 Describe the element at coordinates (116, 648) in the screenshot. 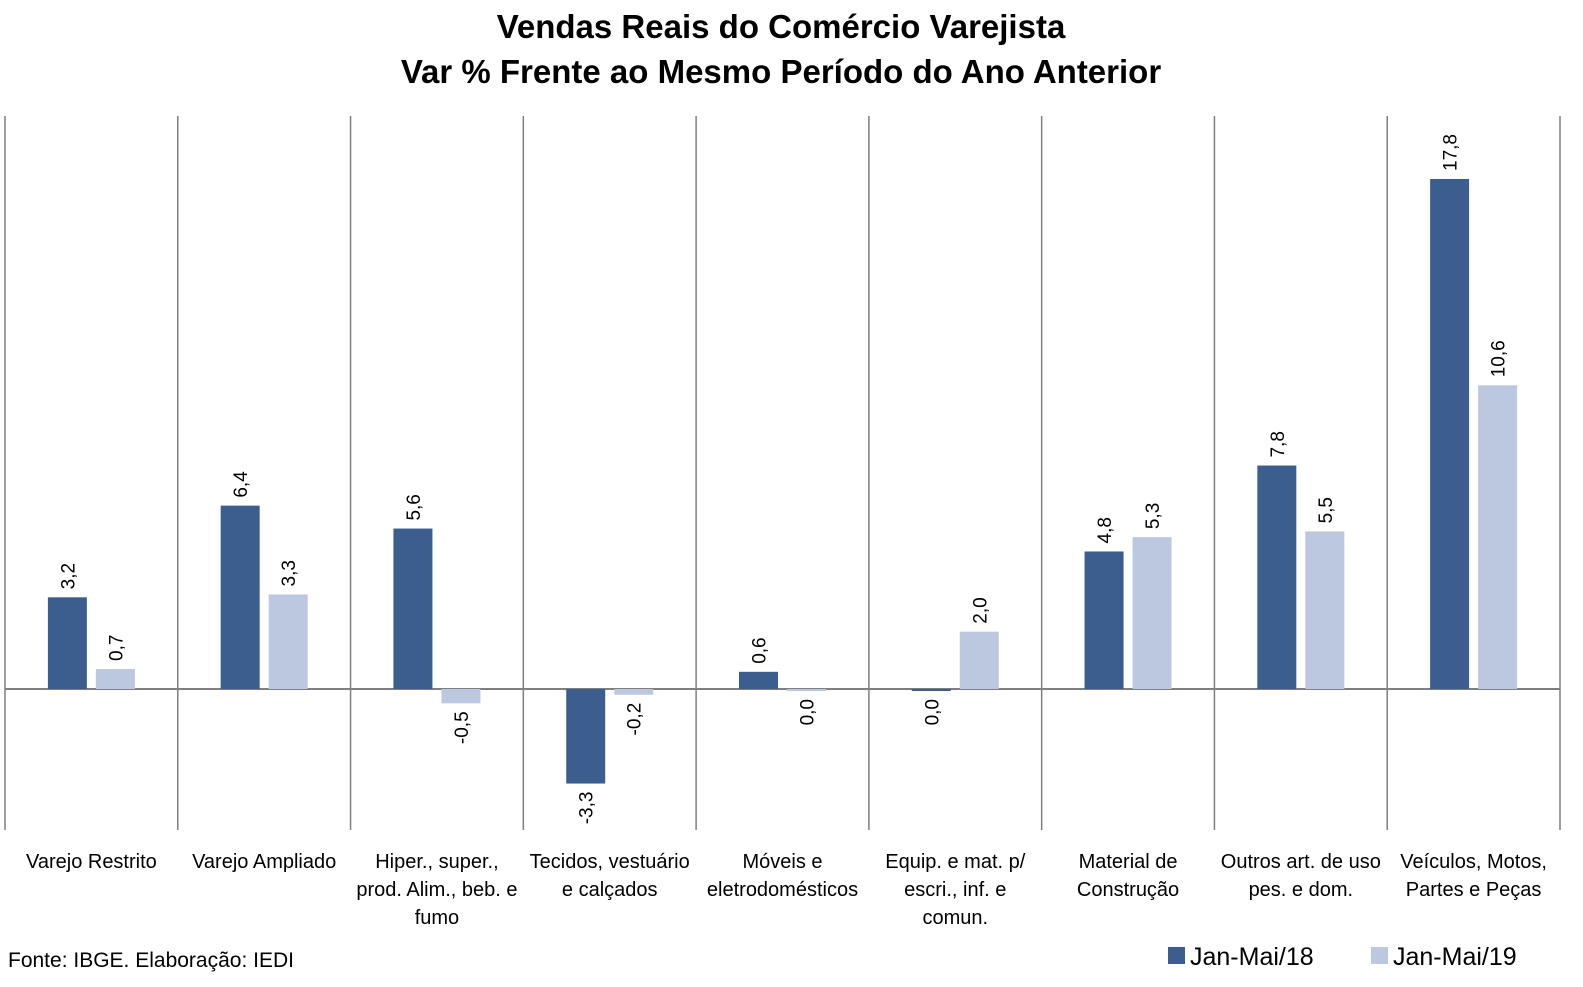

I see `data-label-2-1: 0,7` at that location.